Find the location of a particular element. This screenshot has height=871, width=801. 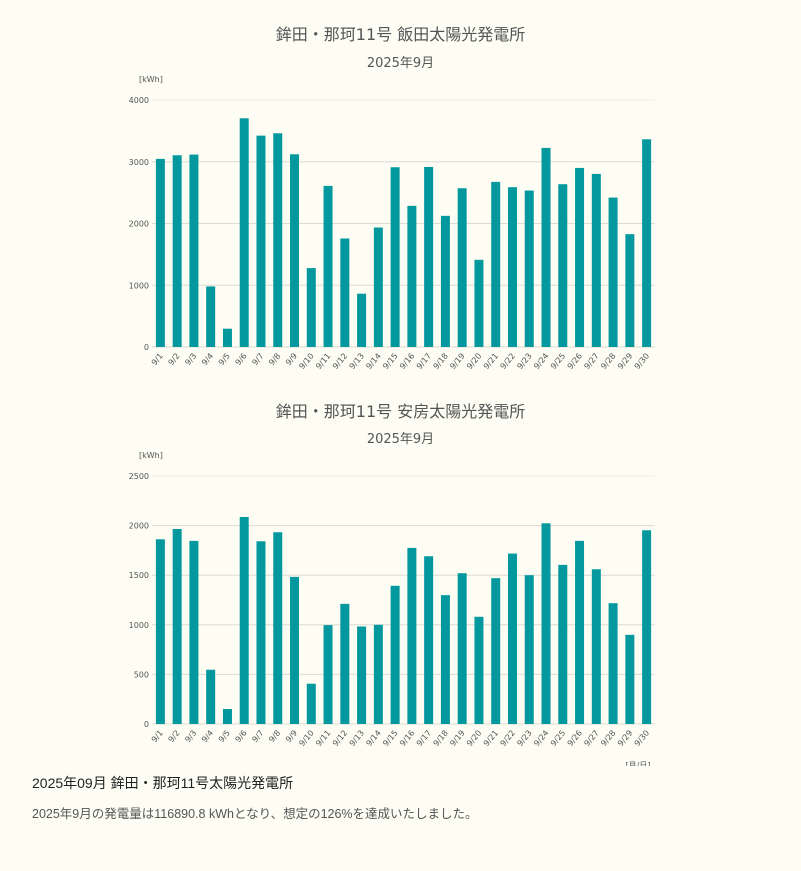

x-tick-label: 9/21 is located at coordinates (491, 739).